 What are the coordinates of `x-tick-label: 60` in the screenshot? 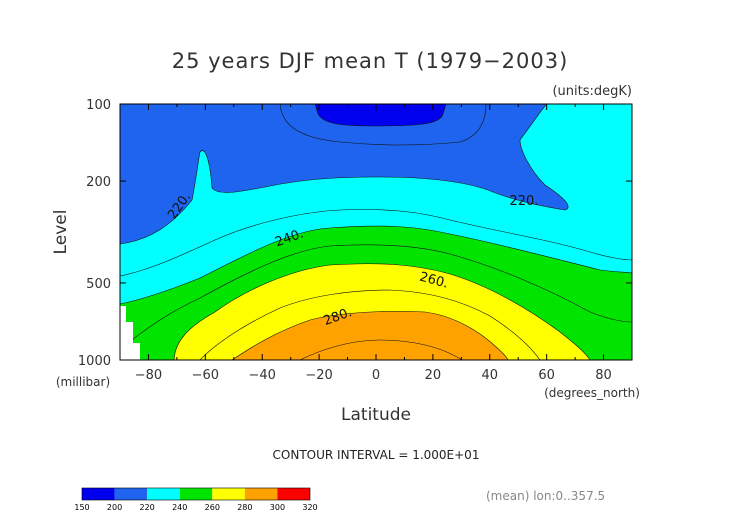 It's located at (546, 375).